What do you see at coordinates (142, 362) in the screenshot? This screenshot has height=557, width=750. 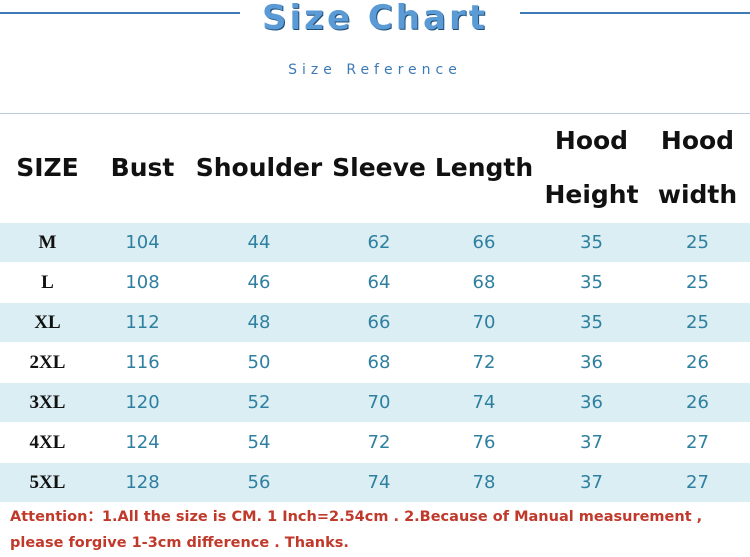 I see `value-cell: 116` at bounding box center [142, 362].